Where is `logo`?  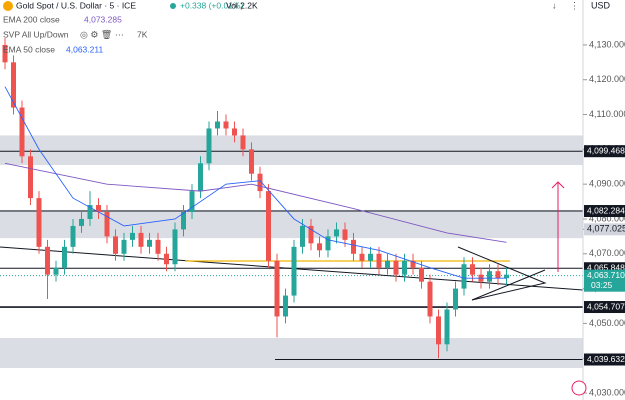
logo is located at coordinates (579, 388).